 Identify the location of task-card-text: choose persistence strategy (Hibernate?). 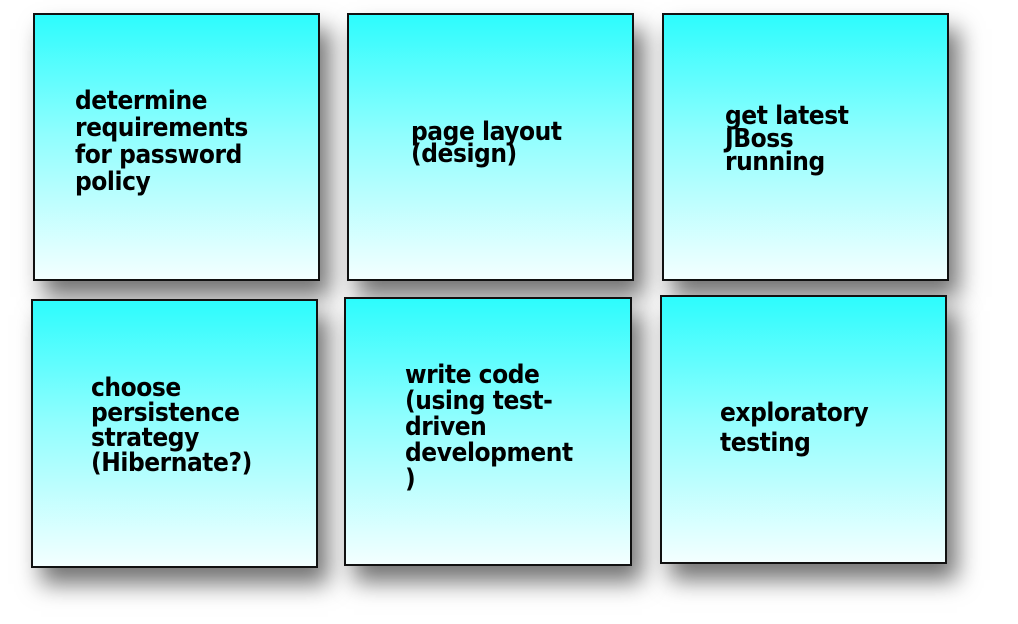
(171, 425).